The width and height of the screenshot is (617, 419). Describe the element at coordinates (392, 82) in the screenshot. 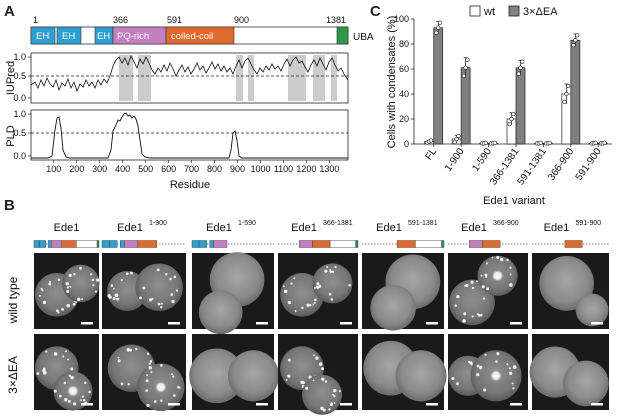

I see `chart-ylabel: Cells with condensates (%)` at that location.